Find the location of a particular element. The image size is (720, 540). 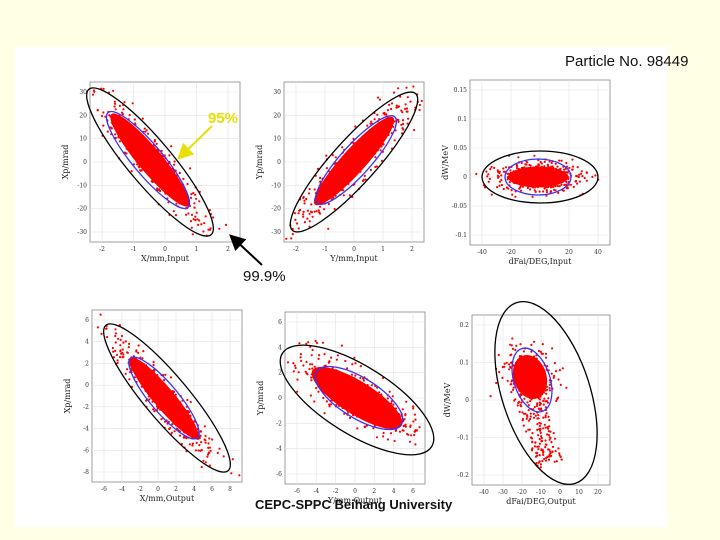

y-tick-label: -0.05 is located at coordinates (460, 206).